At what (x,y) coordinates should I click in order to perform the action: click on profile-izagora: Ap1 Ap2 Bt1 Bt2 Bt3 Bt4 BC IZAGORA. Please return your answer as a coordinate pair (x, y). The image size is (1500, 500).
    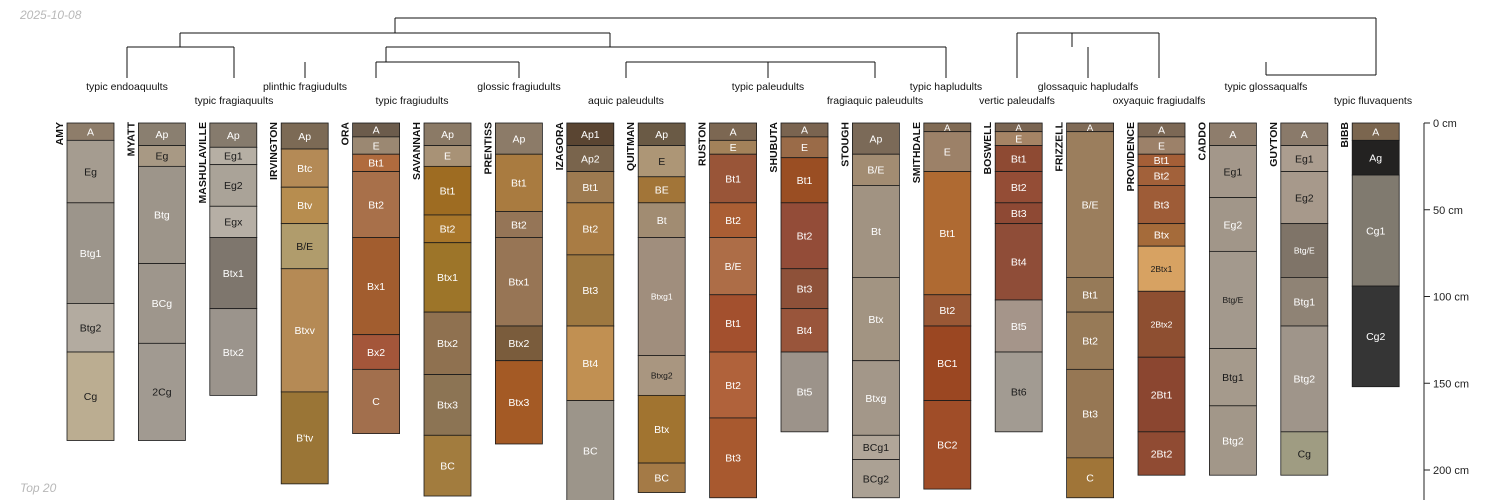
    Looking at the image, I should click on (584, 311).